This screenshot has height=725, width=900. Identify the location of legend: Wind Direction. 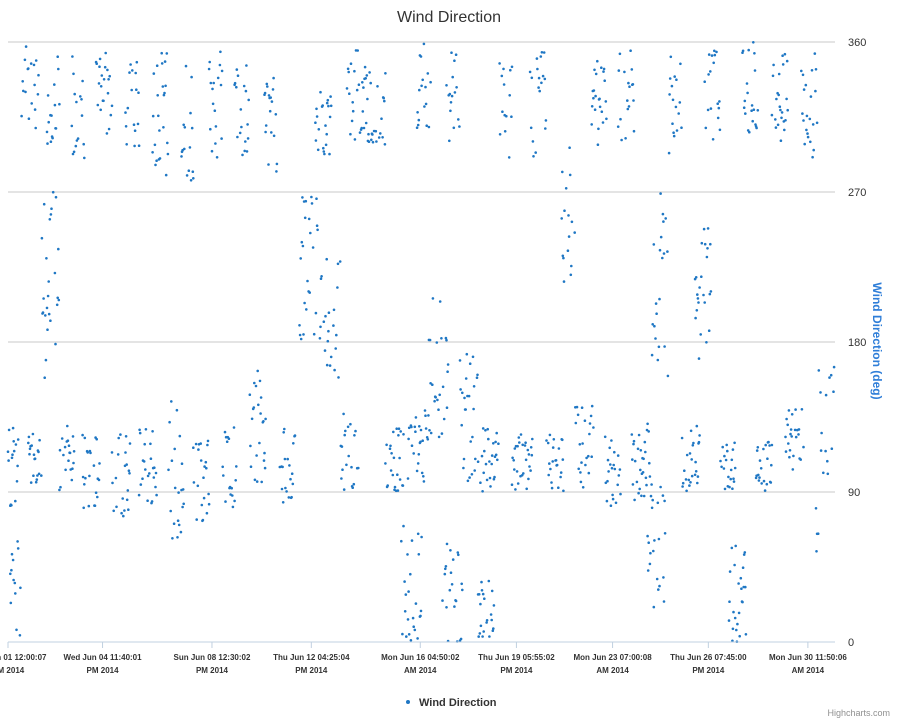
(451, 703).